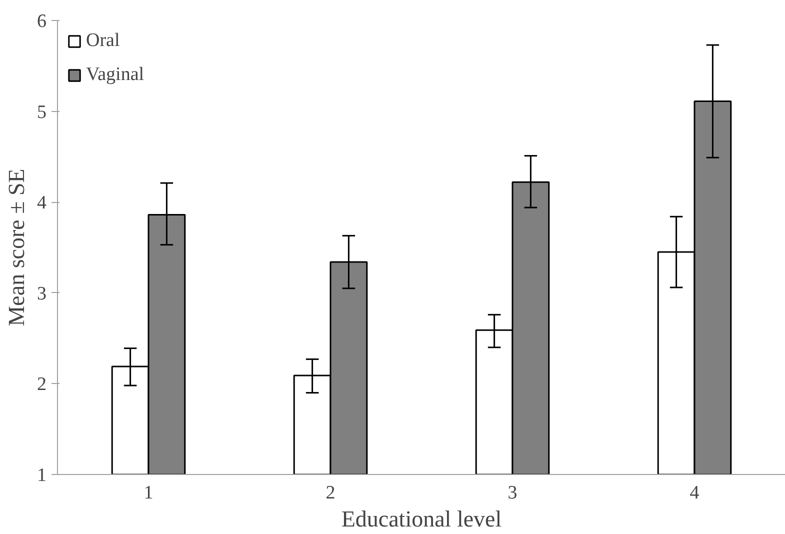 The image size is (785, 534). What do you see at coordinates (695, 493) in the screenshot?
I see `x-tick-label: 4` at bounding box center [695, 493].